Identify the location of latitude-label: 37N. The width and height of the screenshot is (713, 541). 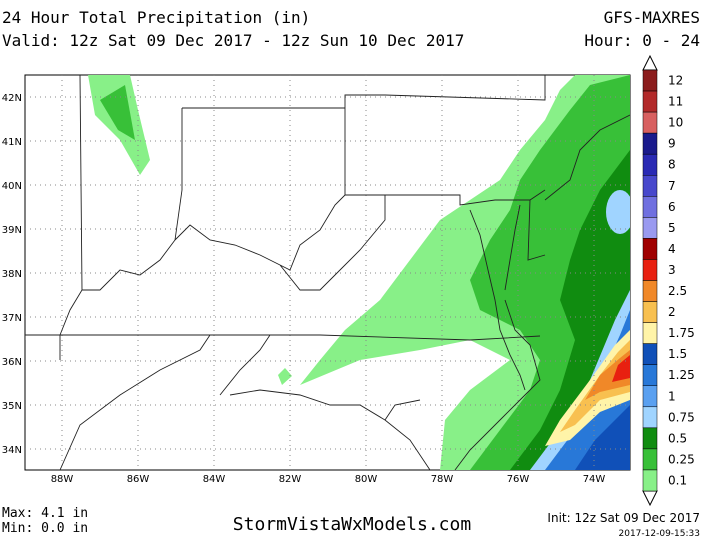
(12, 318).